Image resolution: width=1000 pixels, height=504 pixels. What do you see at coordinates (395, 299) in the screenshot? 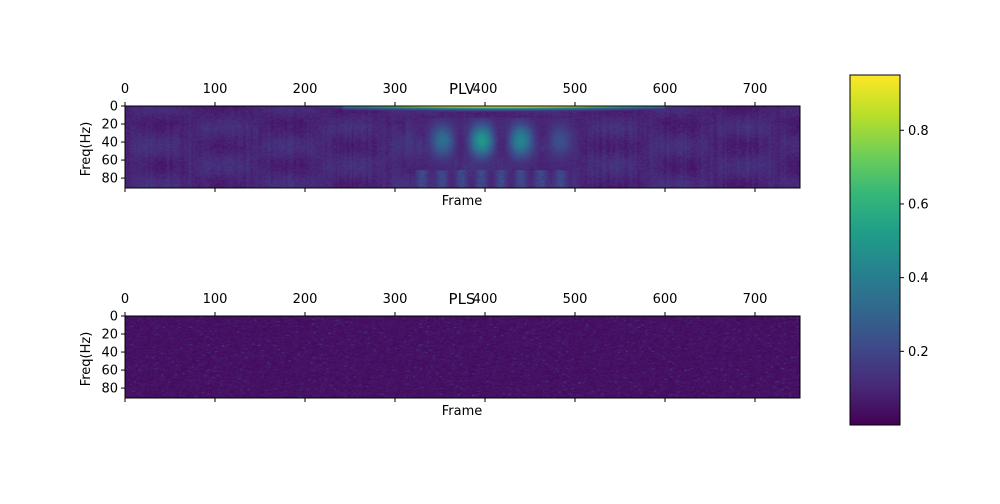
I see `pls-x-tick-label: 300` at bounding box center [395, 299].